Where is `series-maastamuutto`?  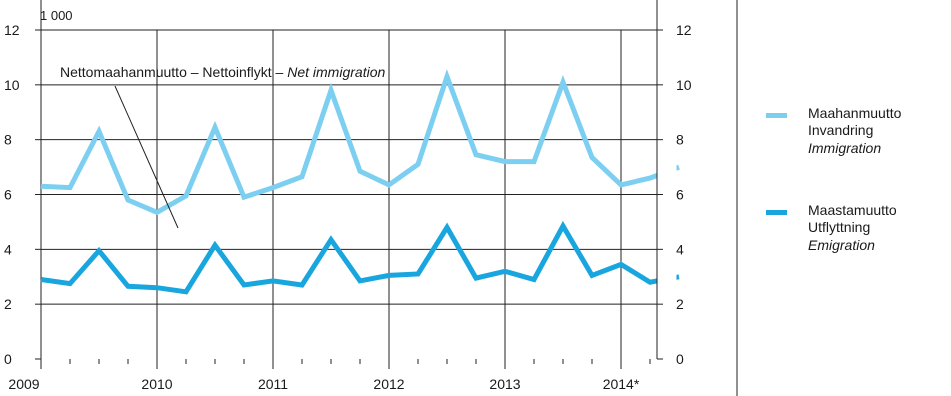
series-maastamuutto is located at coordinates (360, 257).